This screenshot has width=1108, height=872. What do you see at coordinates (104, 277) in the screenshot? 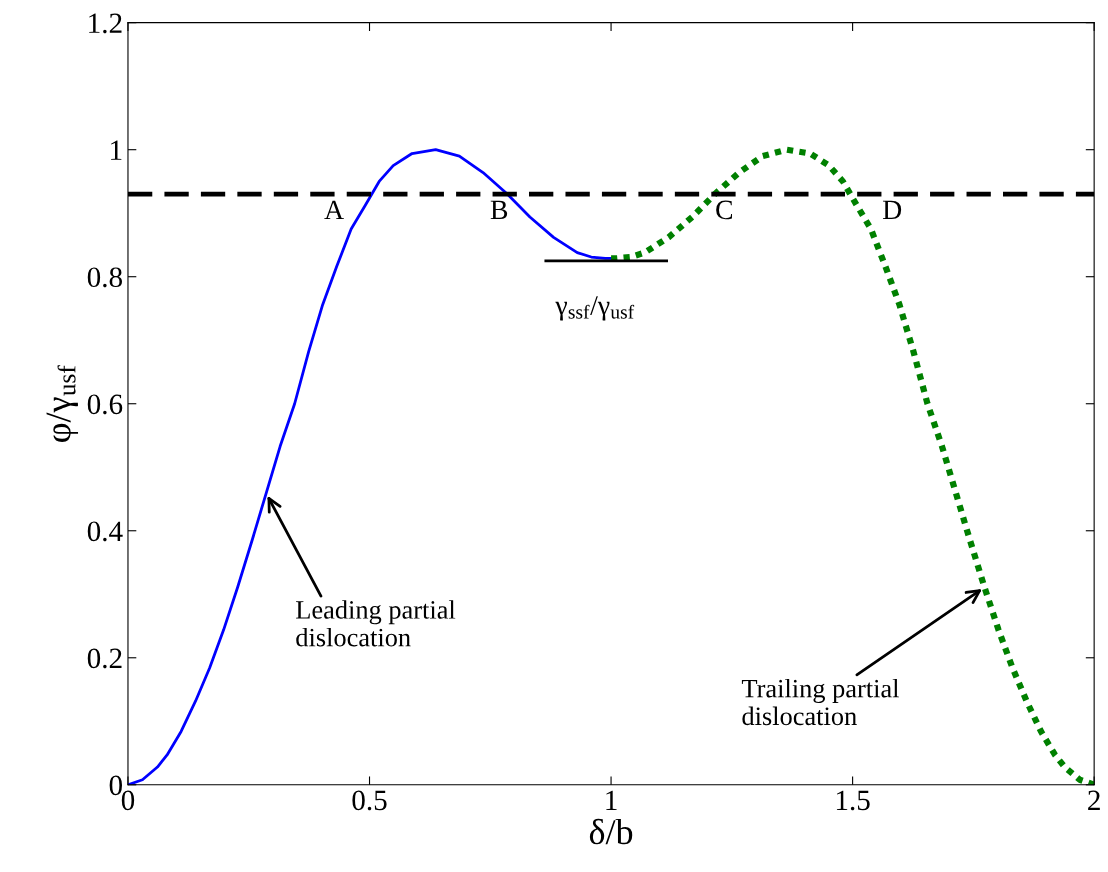
I see `y-tick-label: 0.8` at bounding box center [104, 277].